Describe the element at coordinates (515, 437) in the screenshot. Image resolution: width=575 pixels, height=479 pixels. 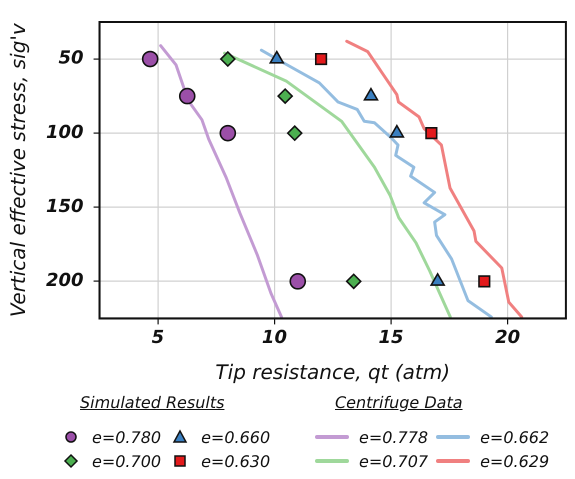
I see `legend-label: e=0.662` at that location.